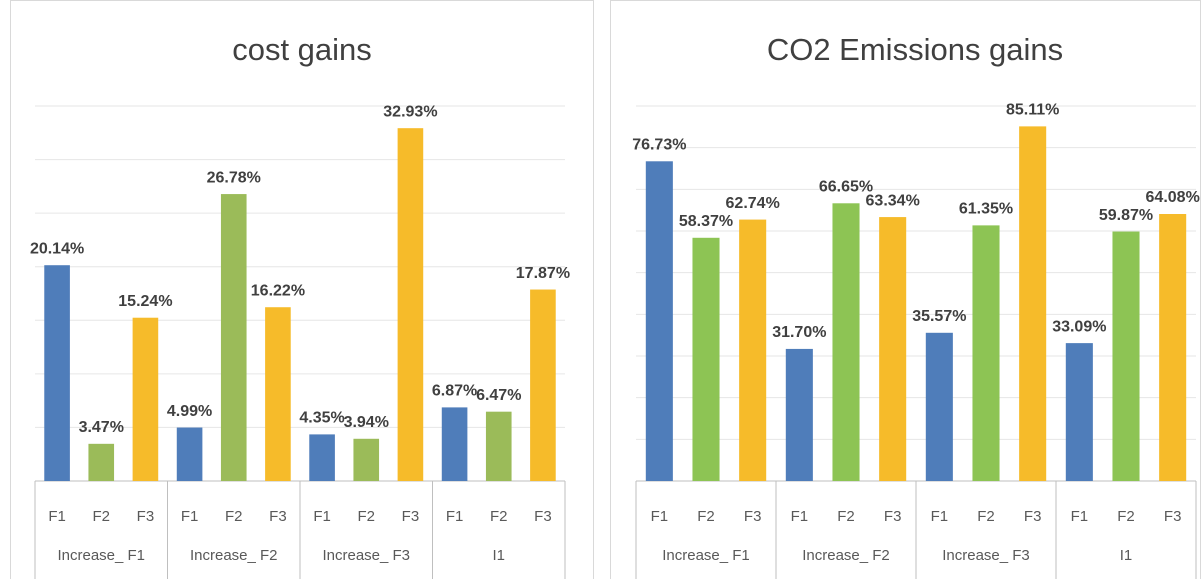  What do you see at coordinates (366, 422) in the screenshot?
I see `data-label: 3.94%` at bounding box center [366, 422].